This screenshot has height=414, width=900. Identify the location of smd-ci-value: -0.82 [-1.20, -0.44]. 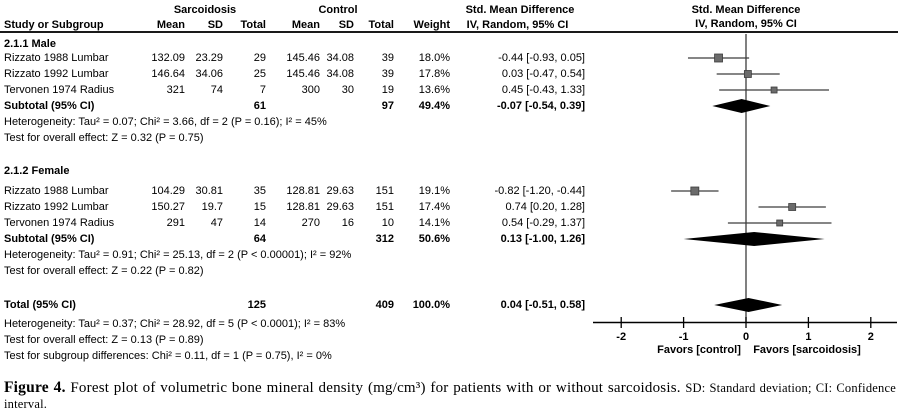
(540, 191).